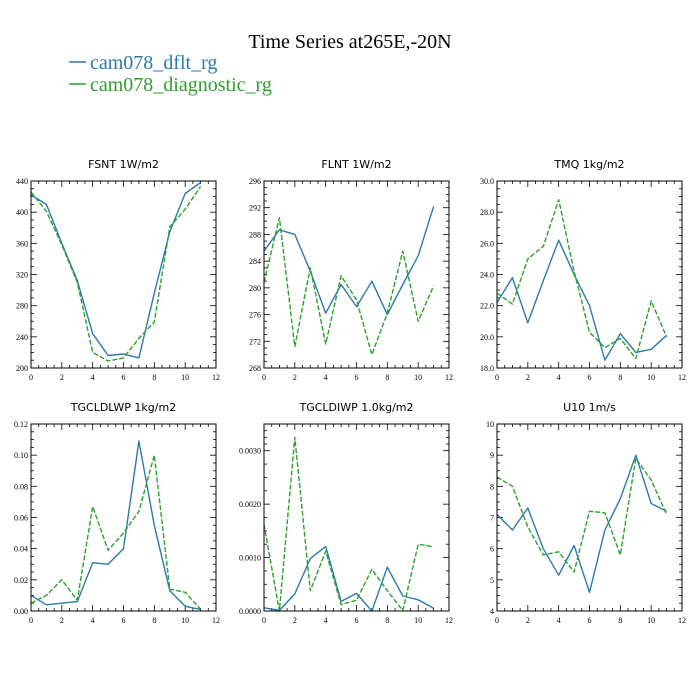  What do you see at coordinates (22, 181) in the screenshot?
I see `y-tick-label: 440` at bounding box center [22, 181].